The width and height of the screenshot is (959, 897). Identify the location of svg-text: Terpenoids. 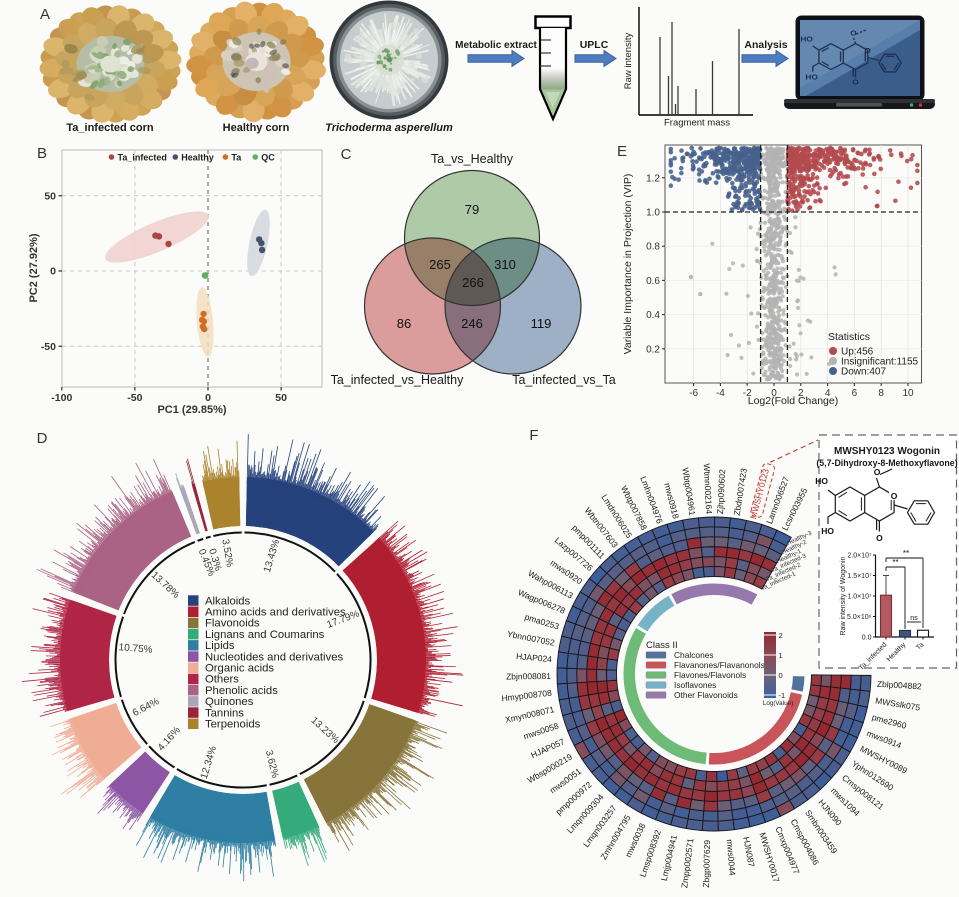
(233, 725).